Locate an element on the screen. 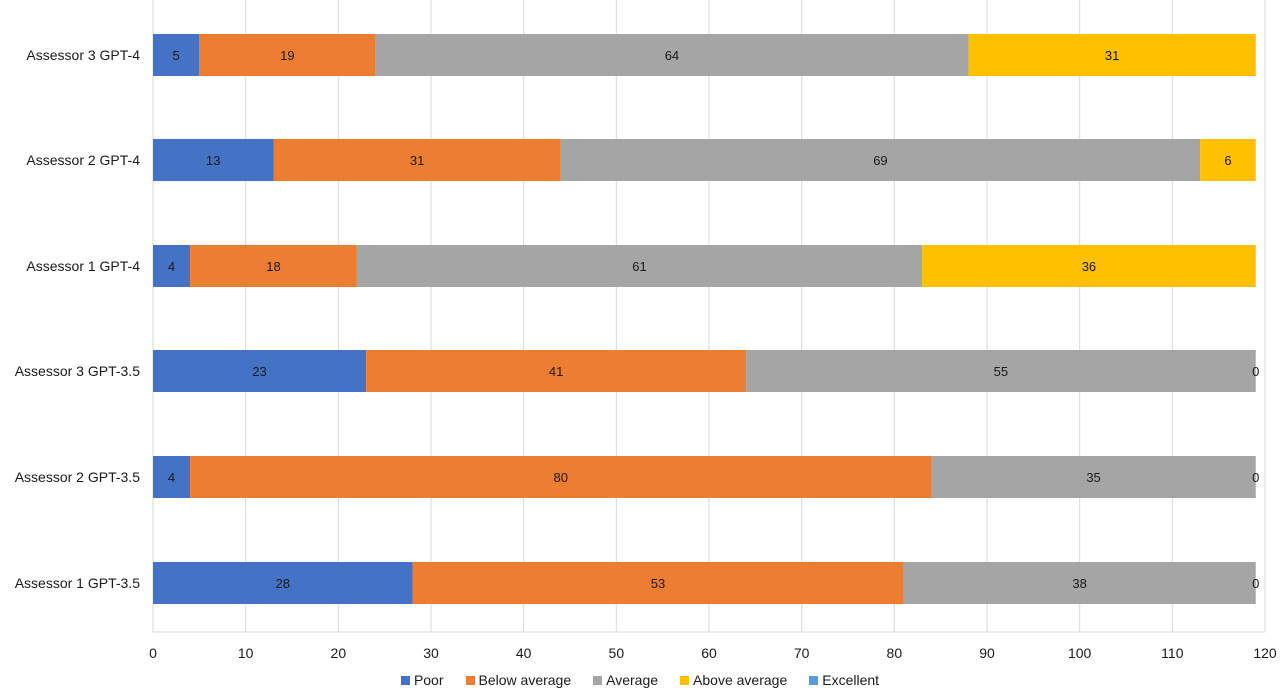 This screenshot has height=693, width=1280. x-tick-label-110: 110 is located at coordinates (1172, 653).